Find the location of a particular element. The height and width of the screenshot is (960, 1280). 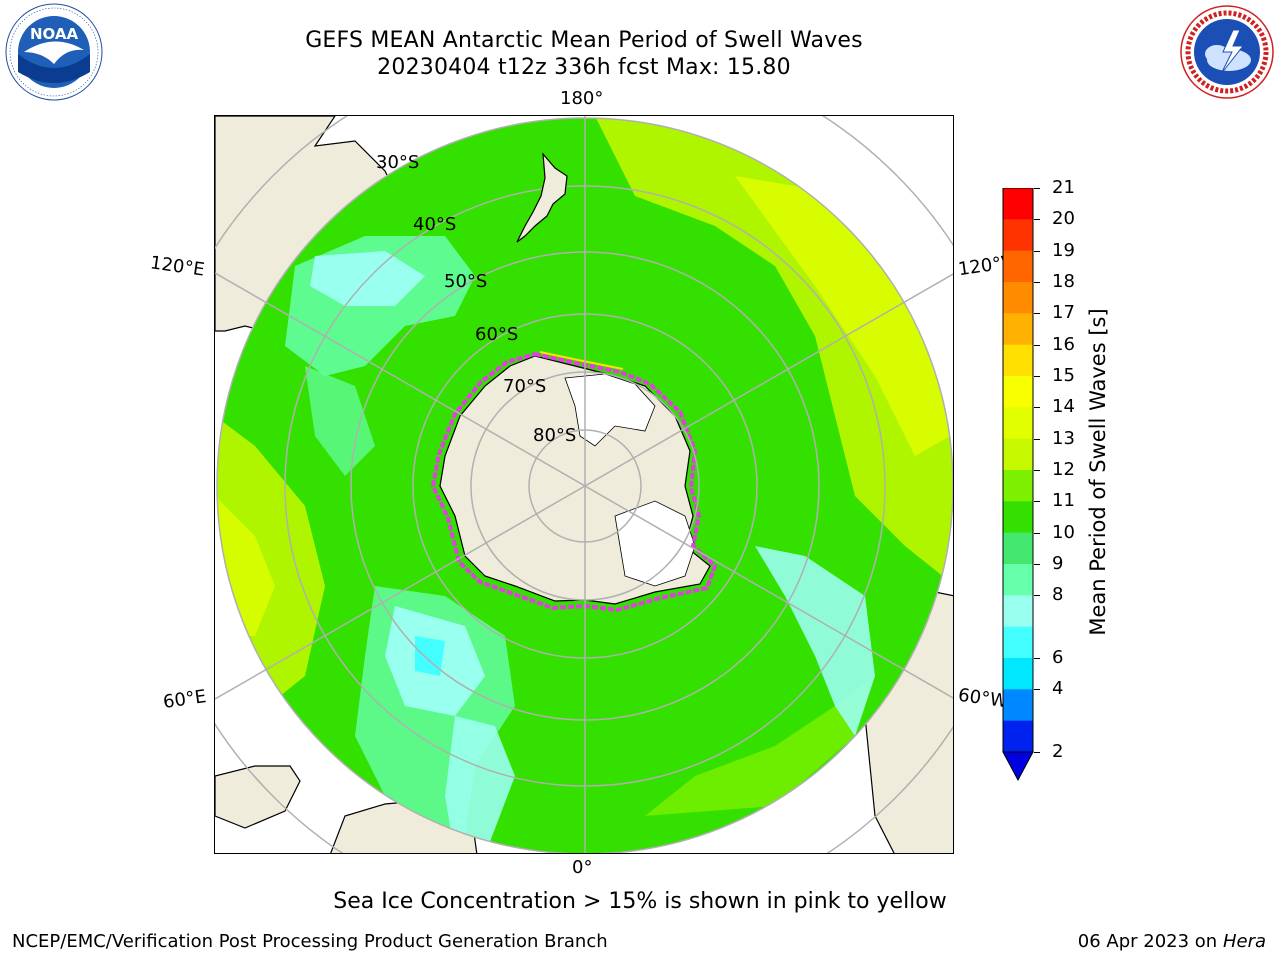

colorbar-extend-triangle is located at coordinates (1018, 766).